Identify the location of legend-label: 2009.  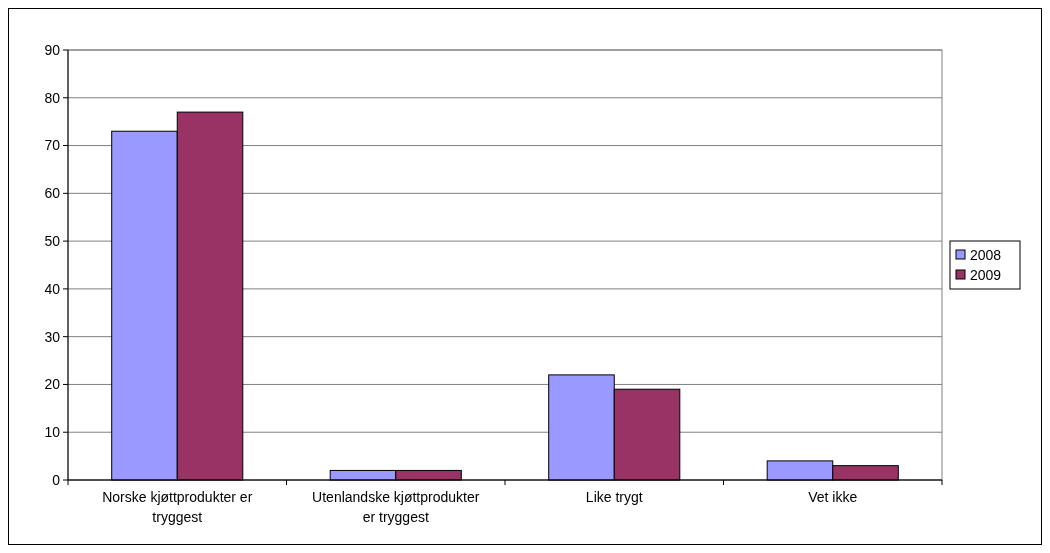
(986, 274).